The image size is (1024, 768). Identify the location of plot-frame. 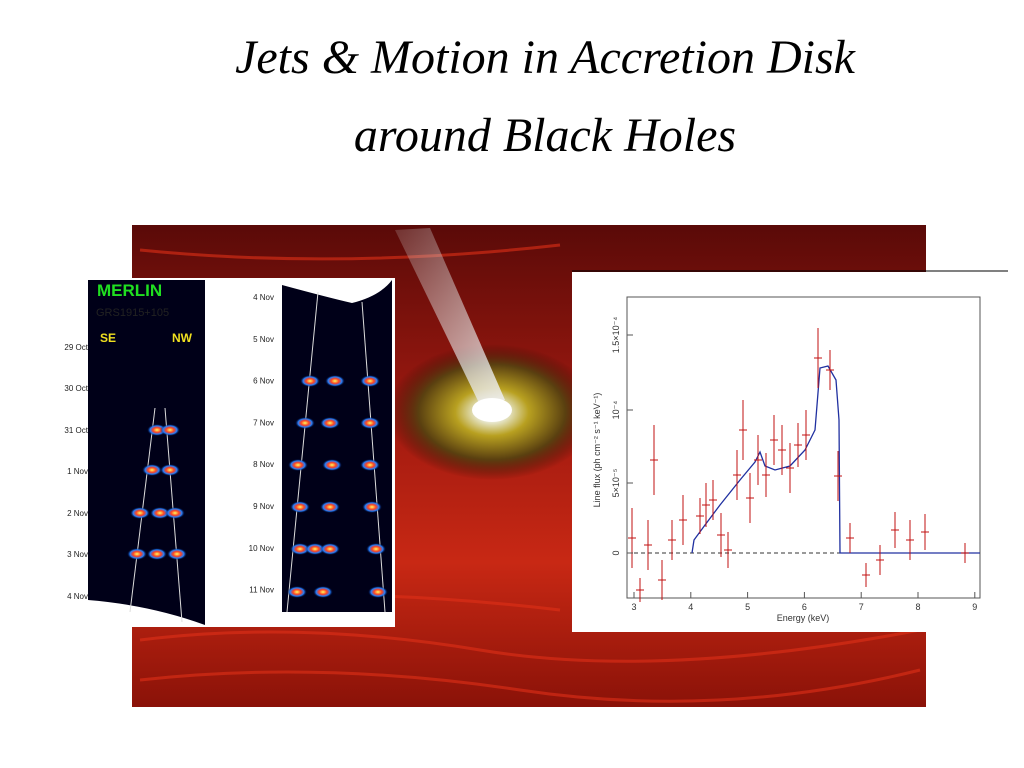
(803, 447).